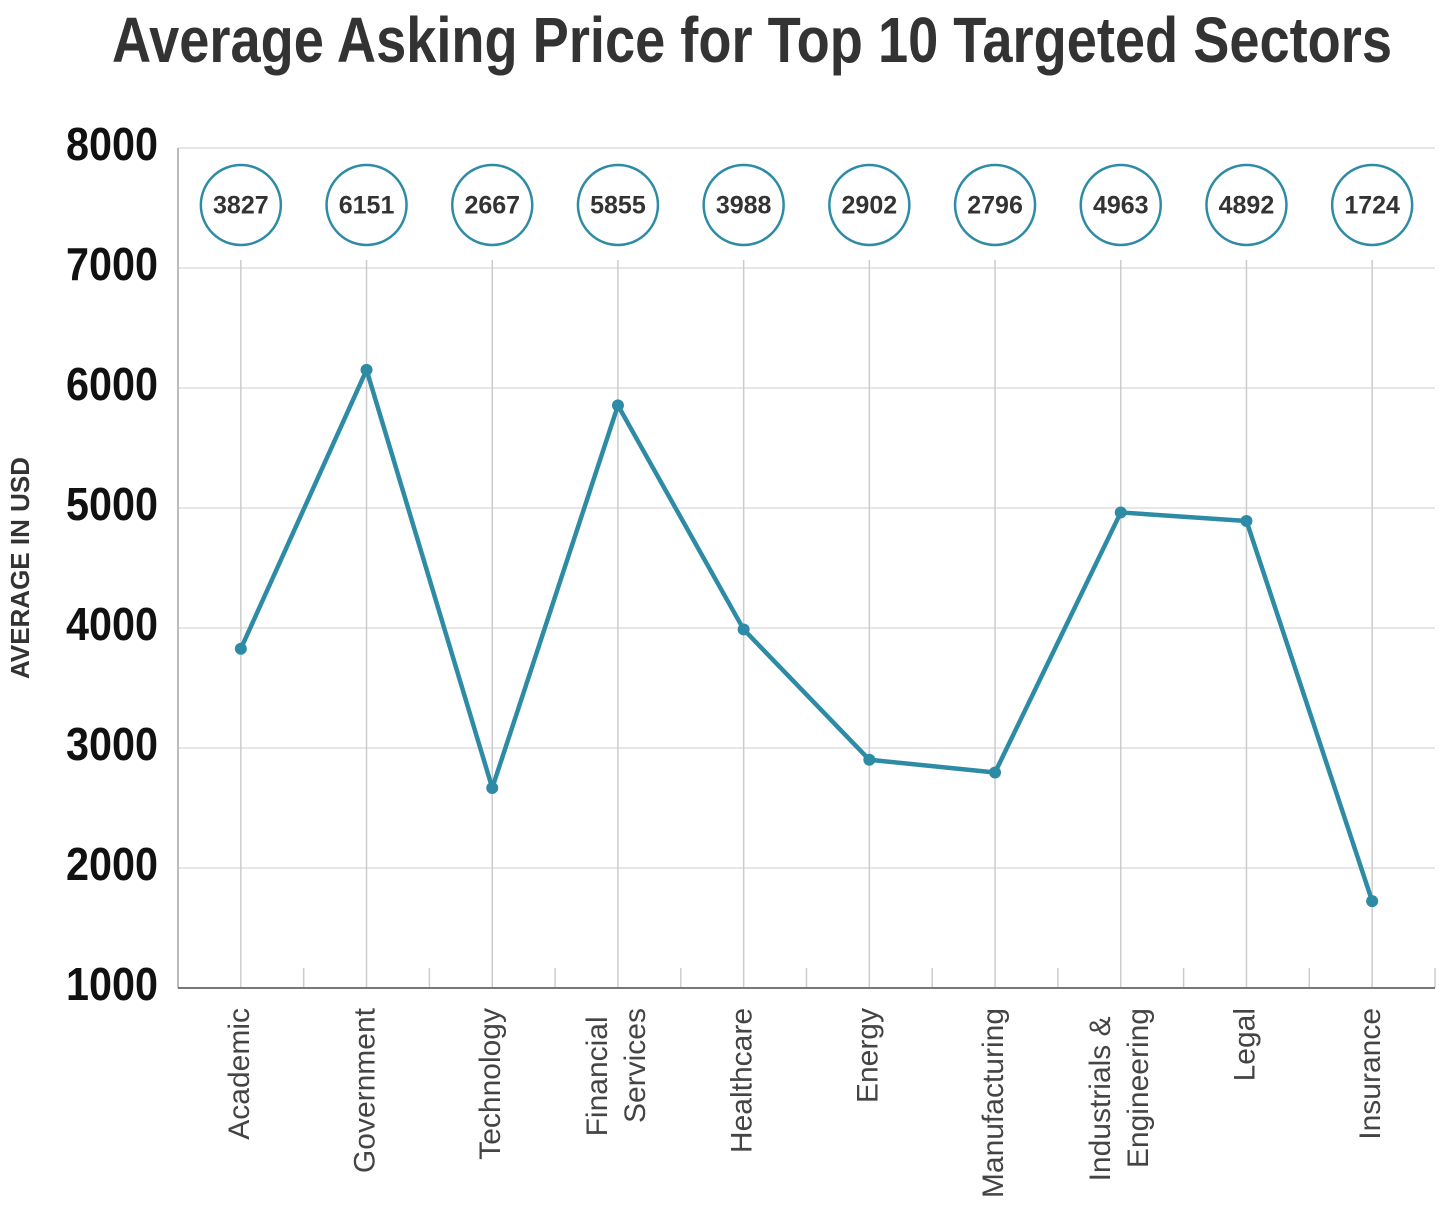  Describe the element at coordinates (1119, 1094) in the screenshot. I see `x-tick-label: Industrials & Engineering` at that location.